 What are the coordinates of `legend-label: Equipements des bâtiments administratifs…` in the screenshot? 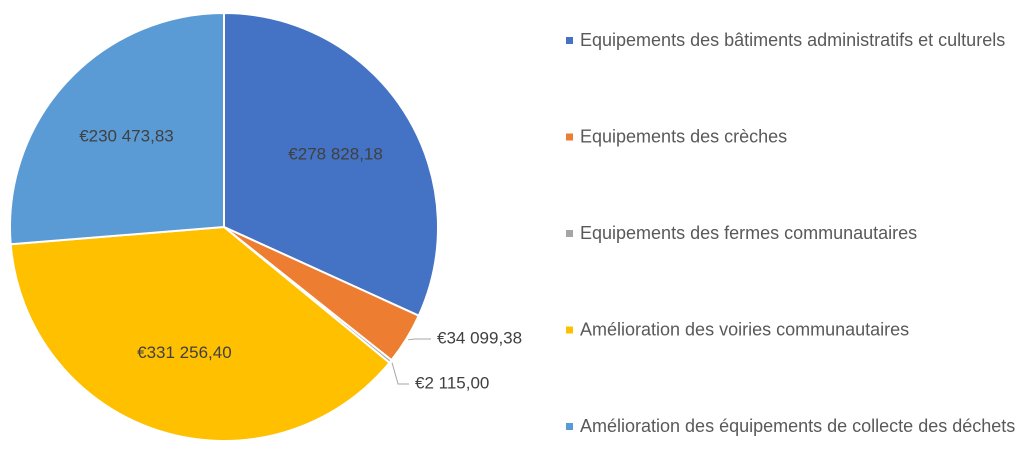 It's located at (792, 40).